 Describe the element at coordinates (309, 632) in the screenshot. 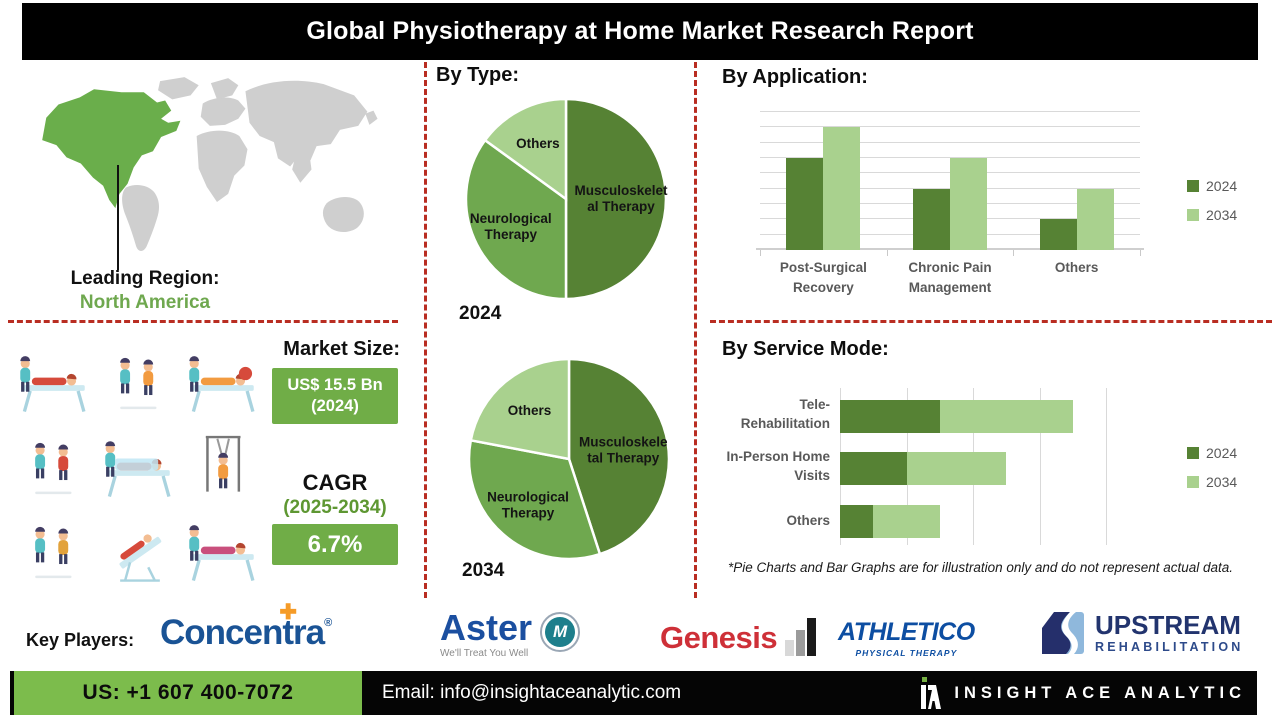

I see `concentra-text-post: ra` at that location.